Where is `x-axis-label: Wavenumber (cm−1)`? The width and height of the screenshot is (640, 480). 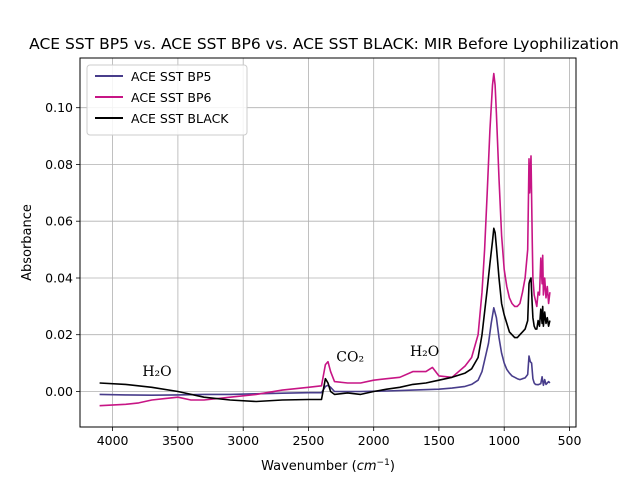 x-axis-label: Wavenumber (cm−1) is located at coordinates (328, 466).